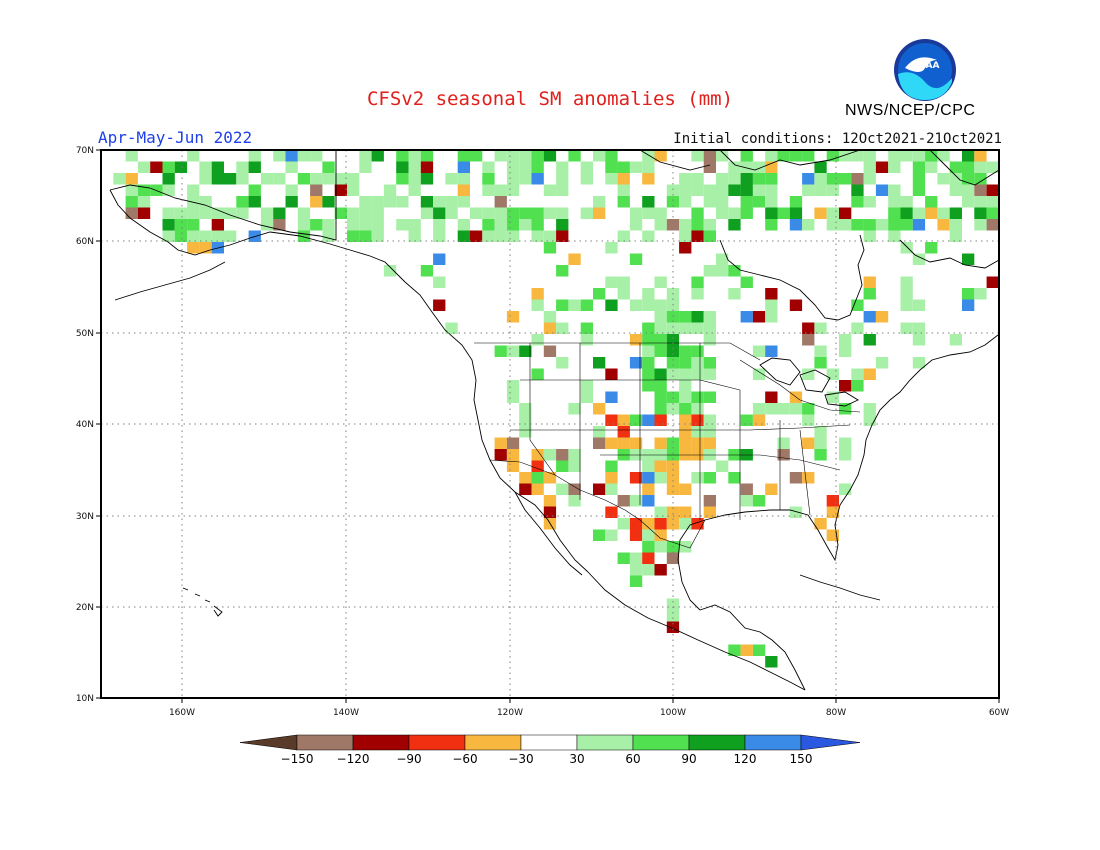 This screenshot has width=1100, height=850. I want to click on lat-labels: 70N 60N 50N 40N 30N 20N 10N, so click(85, 425).